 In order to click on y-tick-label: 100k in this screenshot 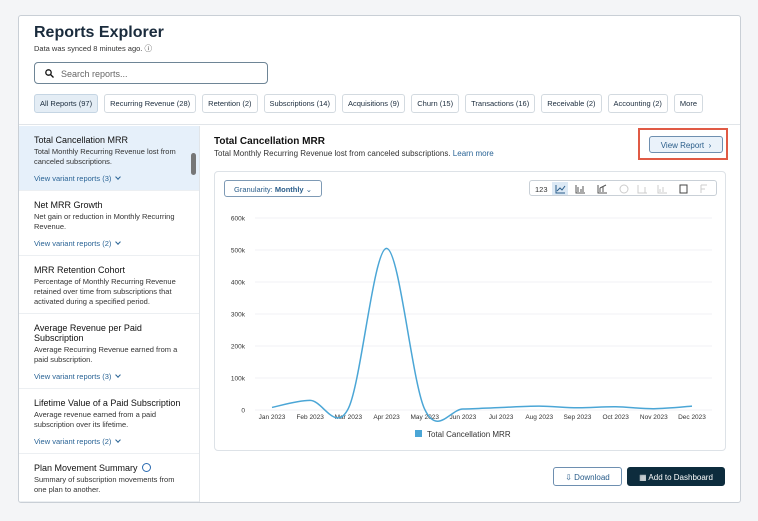, I will do `click(238, 379)`.